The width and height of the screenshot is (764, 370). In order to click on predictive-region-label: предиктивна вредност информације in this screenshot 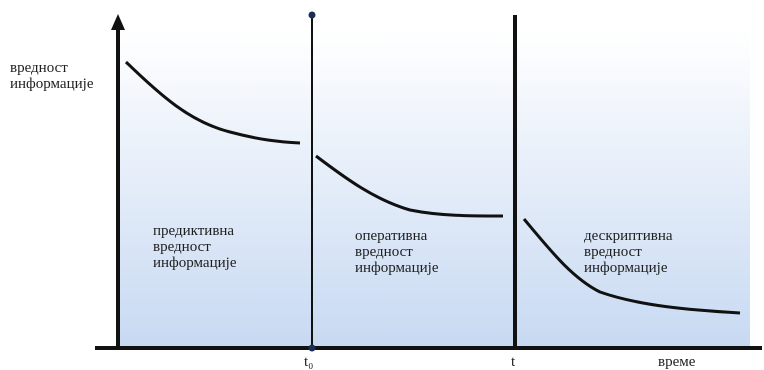, I will do `click(194, 247)`.